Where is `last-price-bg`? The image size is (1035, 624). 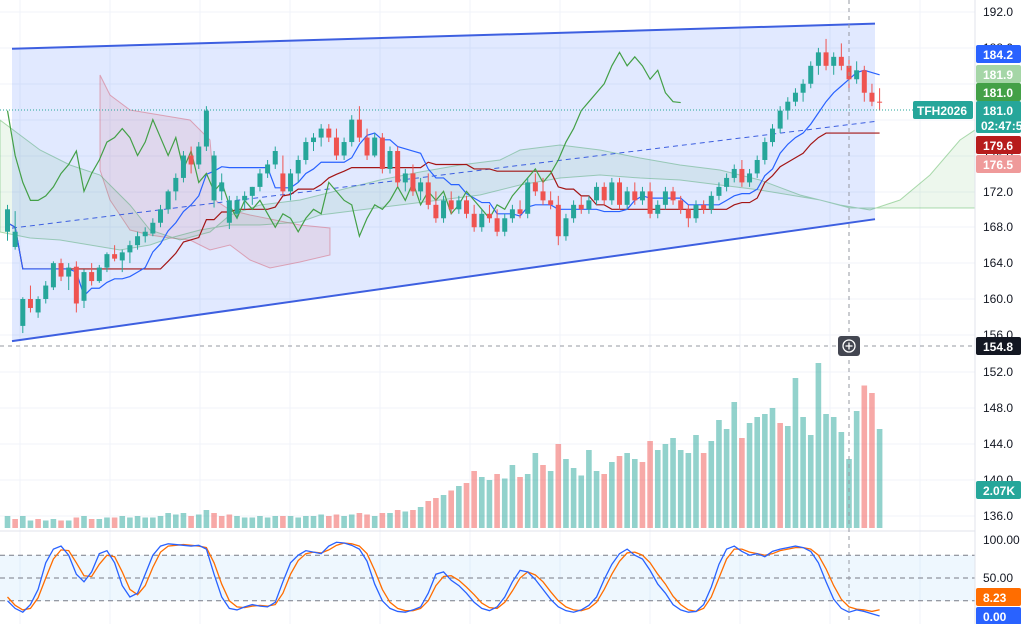 last-price-bg is located at coordinates (998, 117).